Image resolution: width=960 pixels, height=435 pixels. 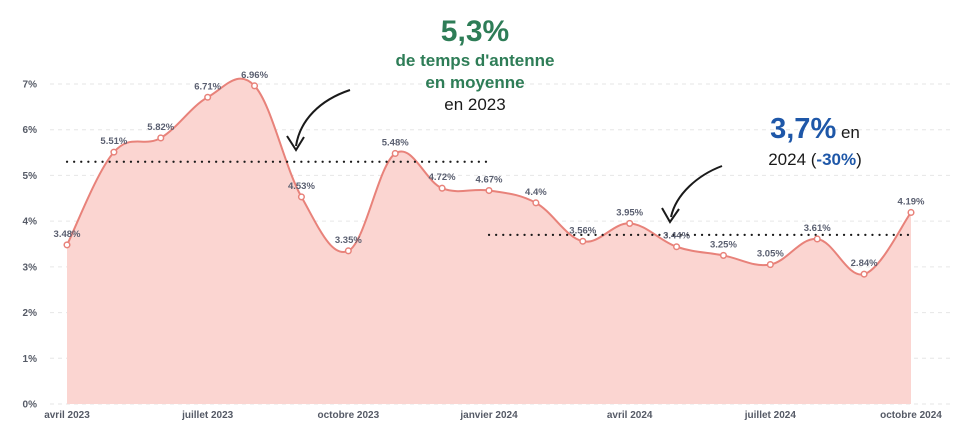 What do you see at coordinates (770, 254) in the screenshot?
I see `data-label: 3.05%` at bounding box center [770, 254].